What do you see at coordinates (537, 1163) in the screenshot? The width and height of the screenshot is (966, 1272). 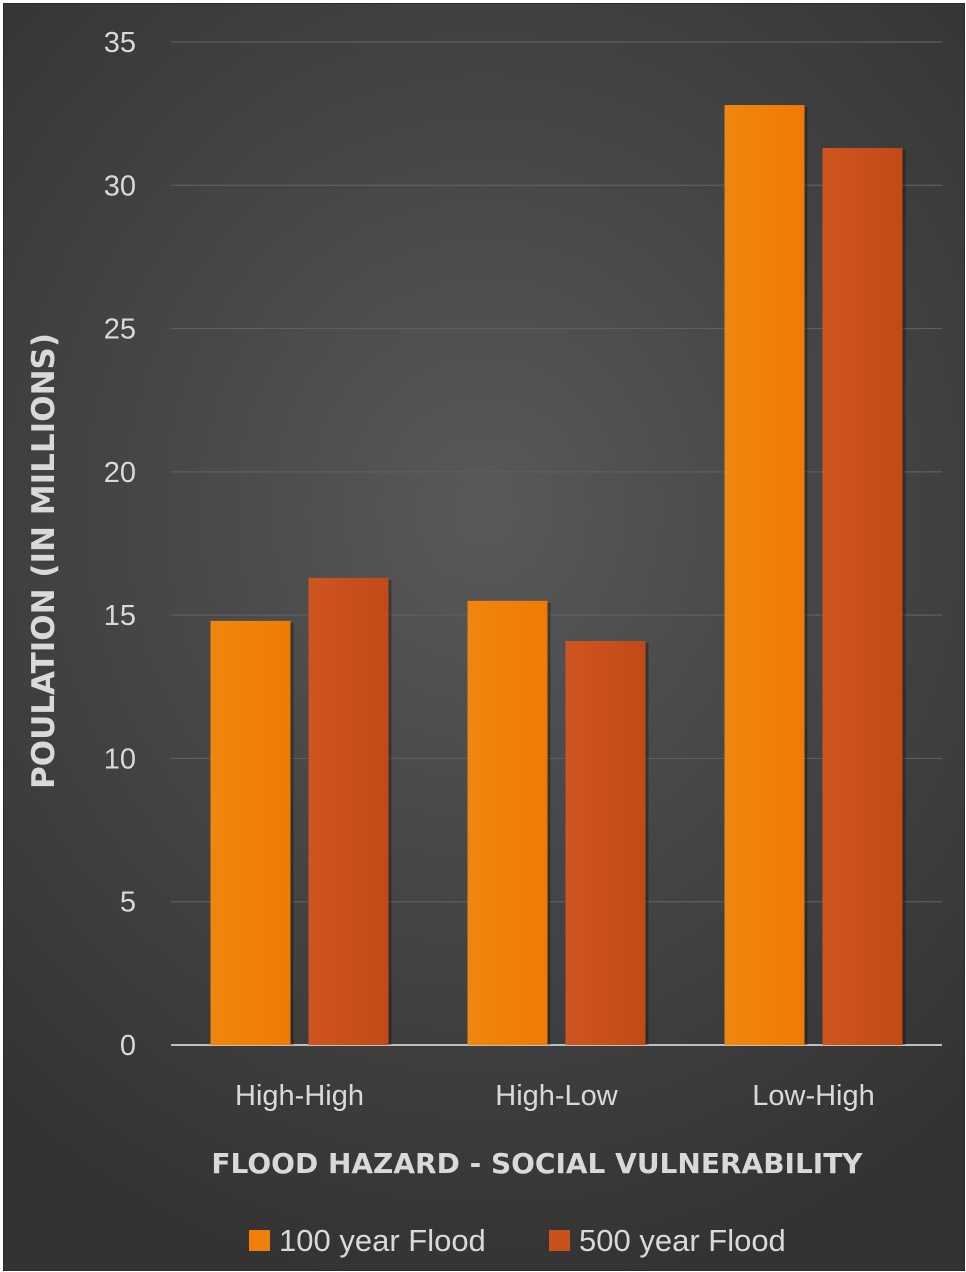 I see `x-axis-title: FLOOD HAZARD - SOCIAL VULNERABILITY` at bounding box center [537, 1163].